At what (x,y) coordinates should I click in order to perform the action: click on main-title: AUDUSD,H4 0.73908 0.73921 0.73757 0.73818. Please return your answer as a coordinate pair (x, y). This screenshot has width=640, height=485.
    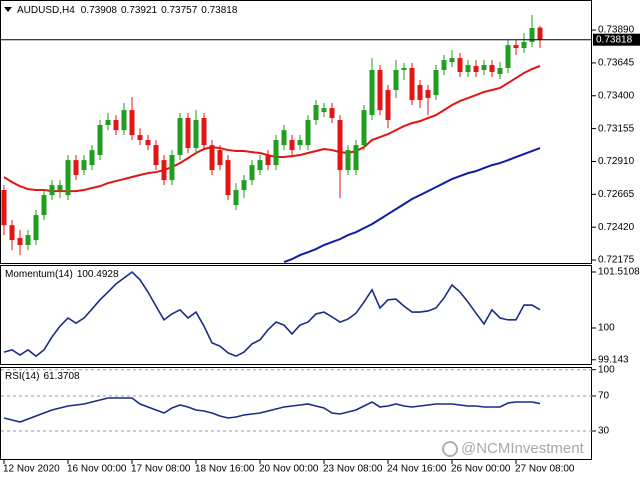
    Looking at the image, I should click on (127, 10).